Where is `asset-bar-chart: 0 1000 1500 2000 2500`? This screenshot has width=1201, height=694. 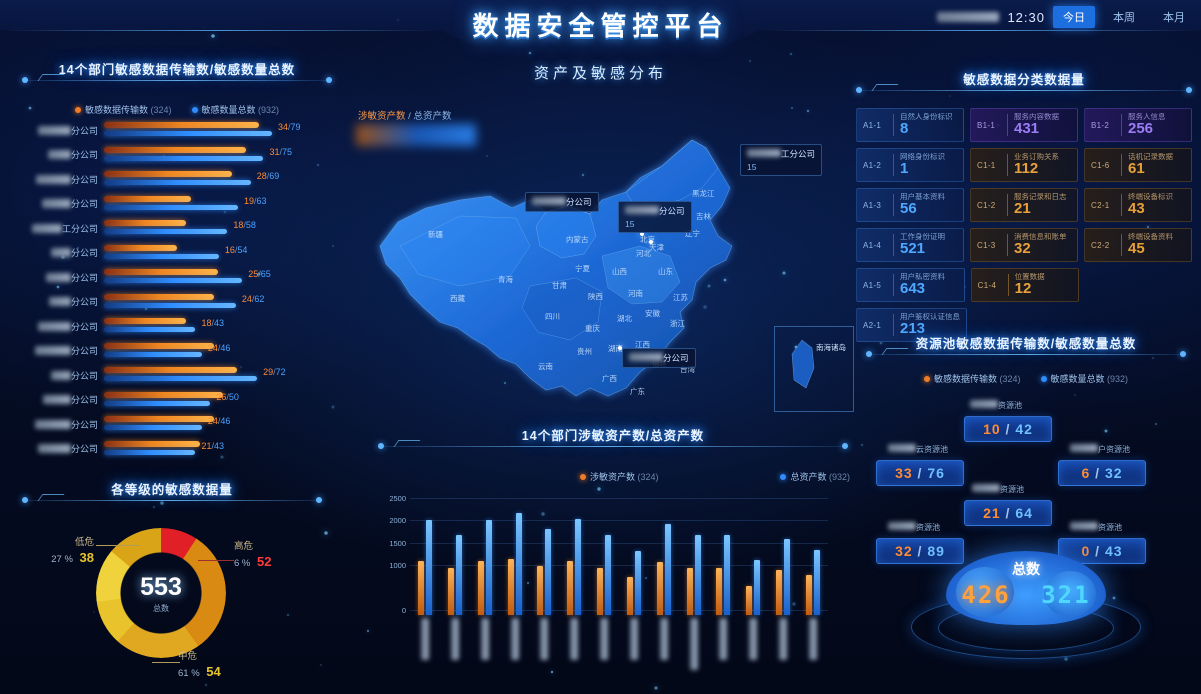 asset-bar-chart: 0 1000 1500 2000 2500 is located at coordinates (603, 580).